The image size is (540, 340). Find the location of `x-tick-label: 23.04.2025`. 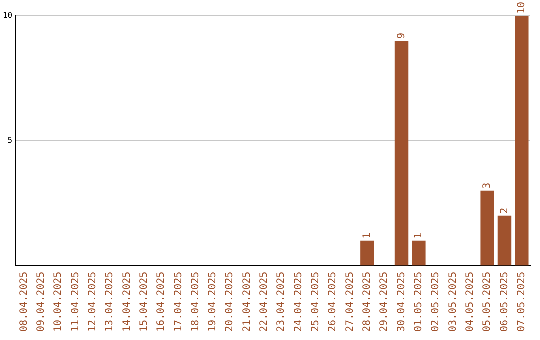

x-tick-label: 23.04.2025 is located at coordinates (282, 302).